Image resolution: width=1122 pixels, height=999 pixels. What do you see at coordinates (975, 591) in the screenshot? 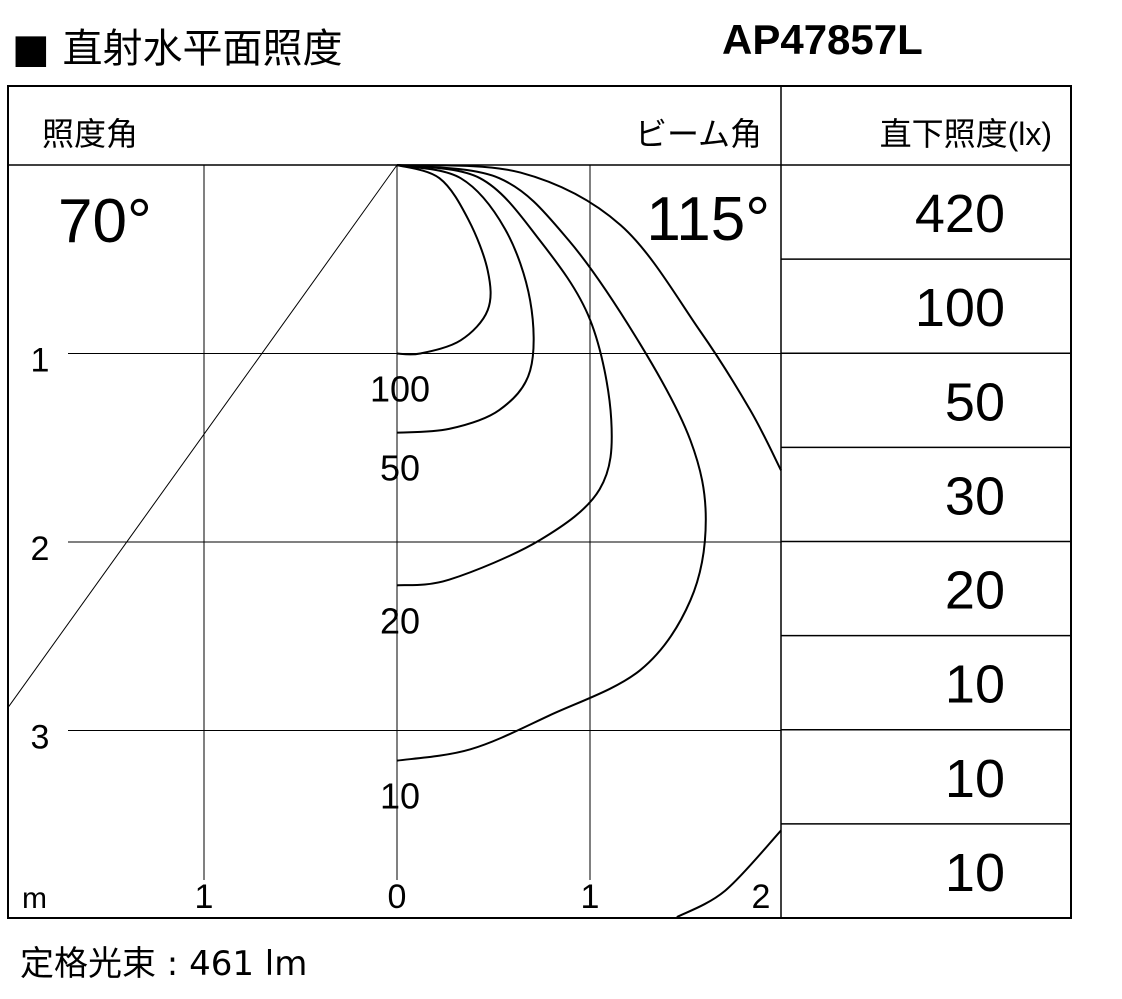
I see `direct-illuminance-value: 20` at bounding box center [975, 591].